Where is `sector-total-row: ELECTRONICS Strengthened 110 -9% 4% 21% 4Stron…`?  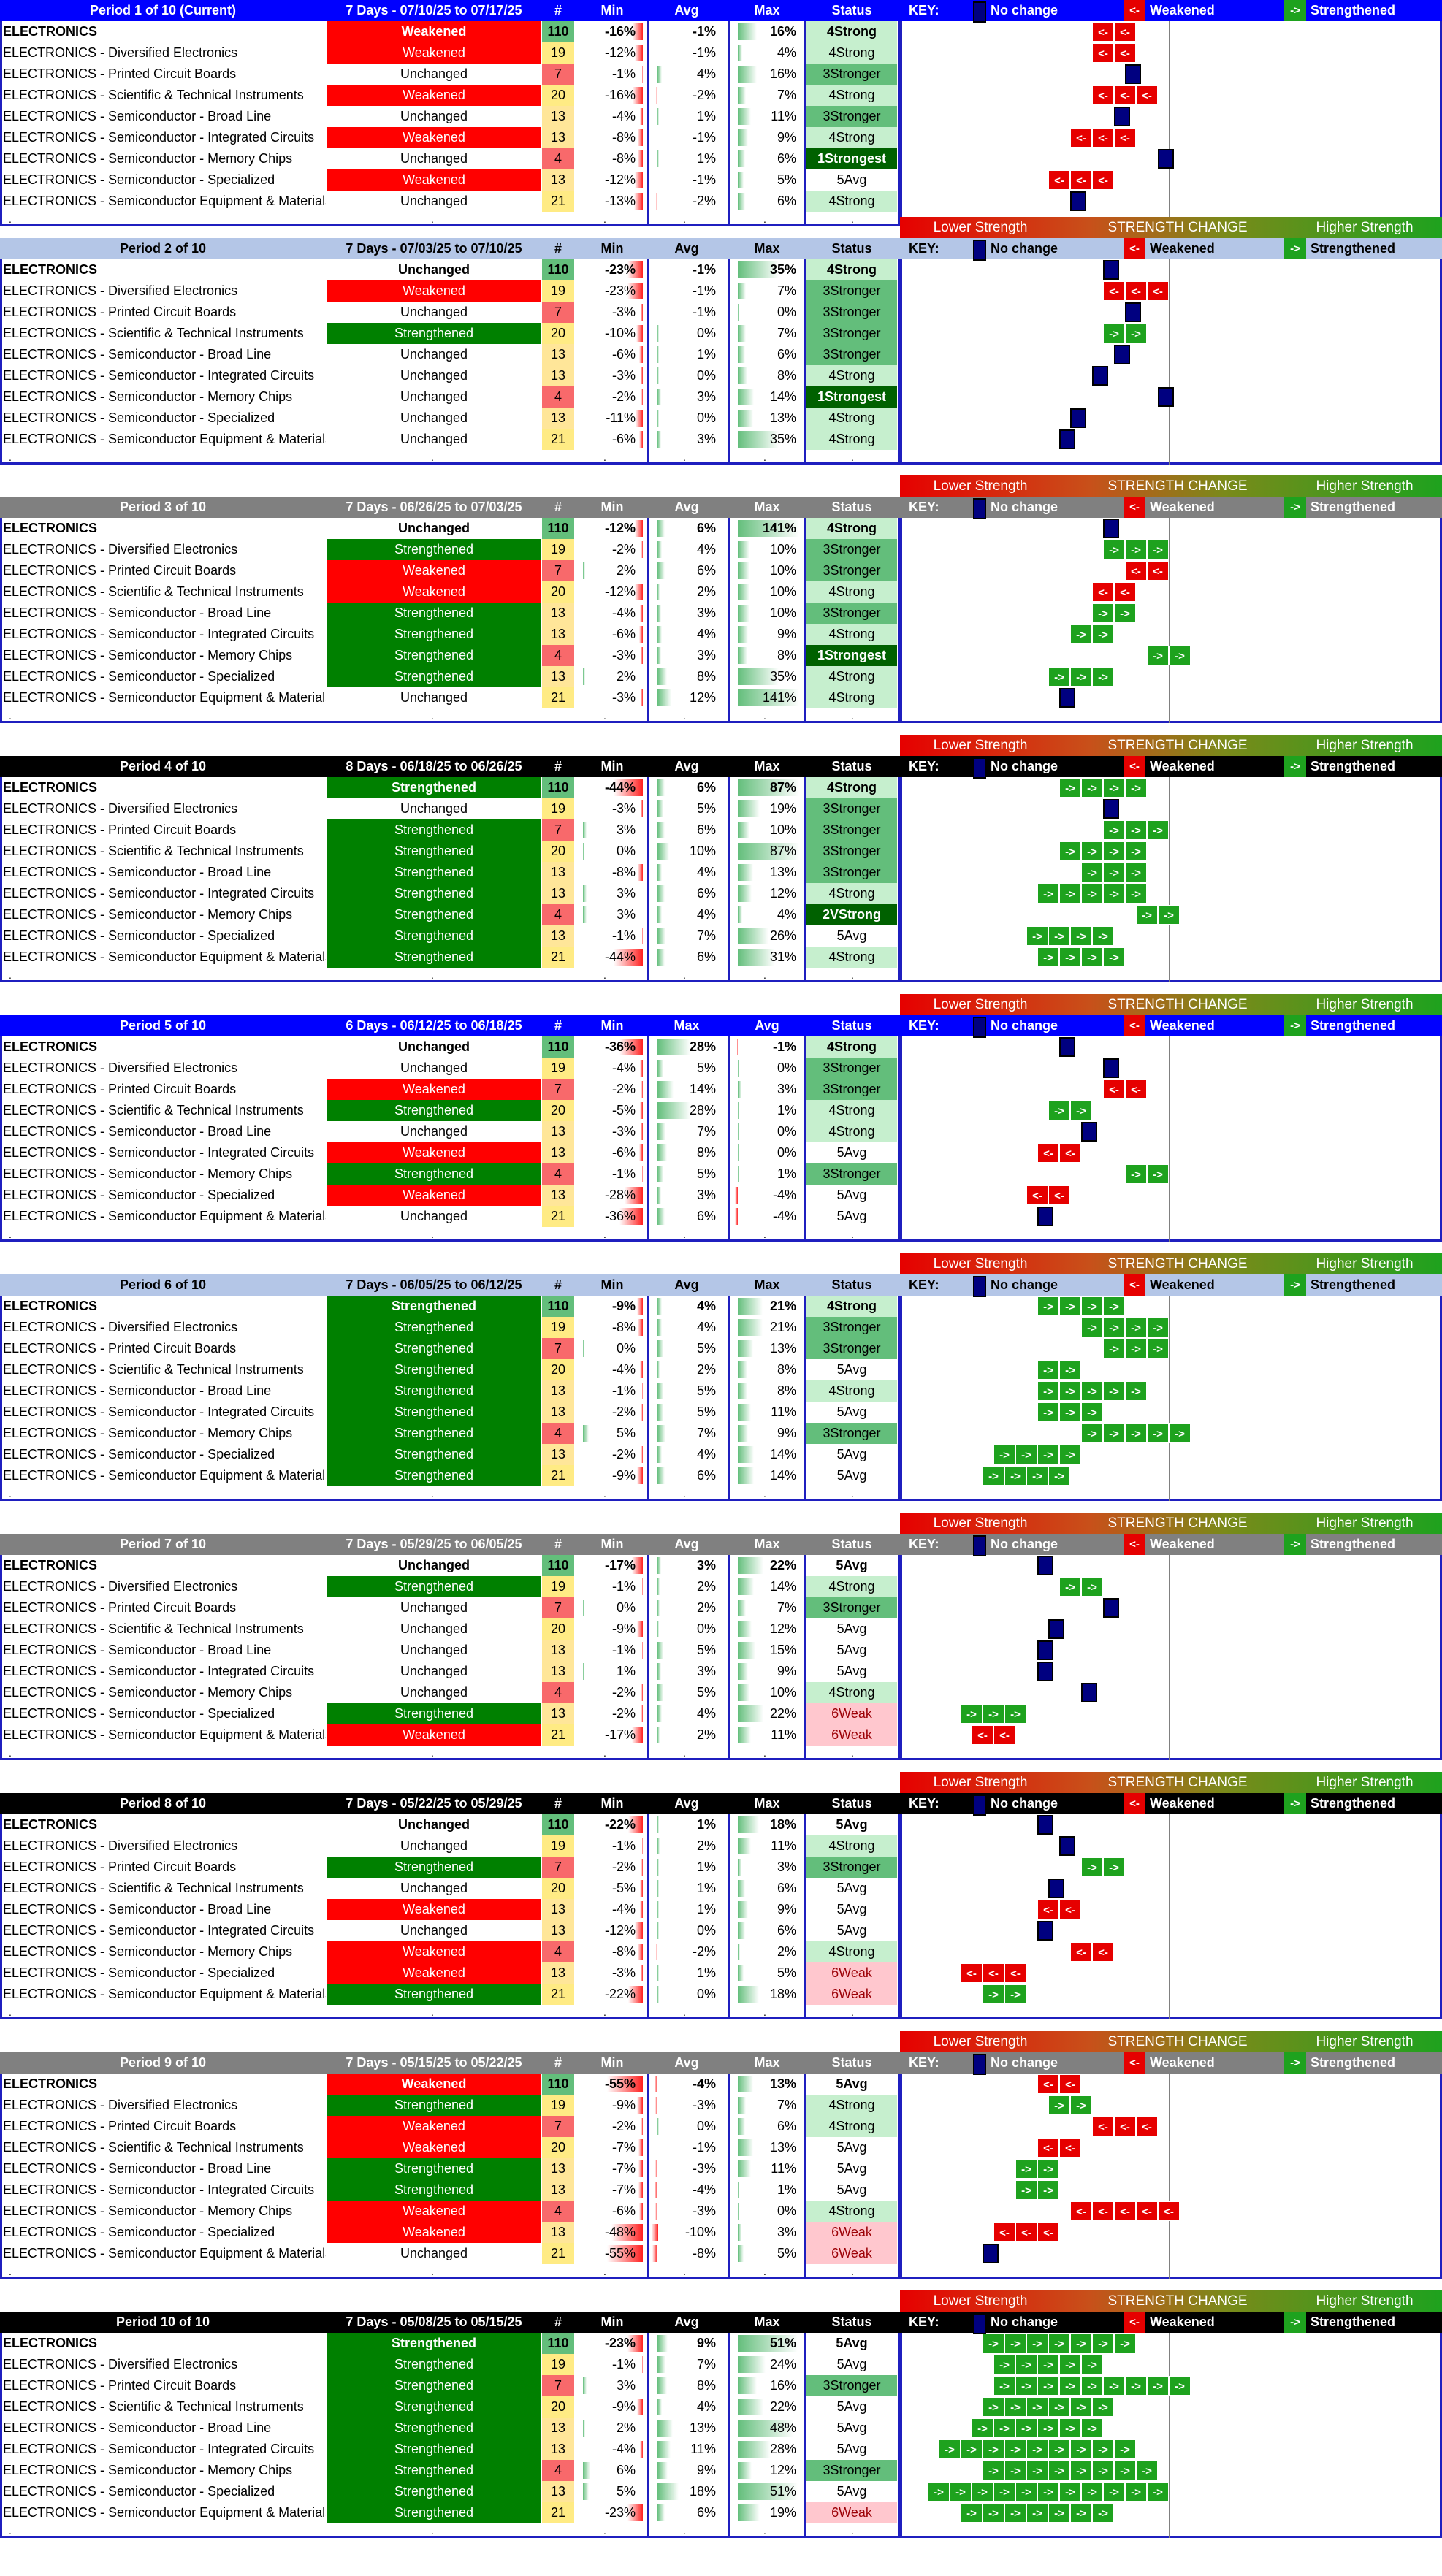 sector-total-row: ELECTRONICS Strengthened 110 -9% 4% 21% 4Stron… is located at coordinates (450, 1306).